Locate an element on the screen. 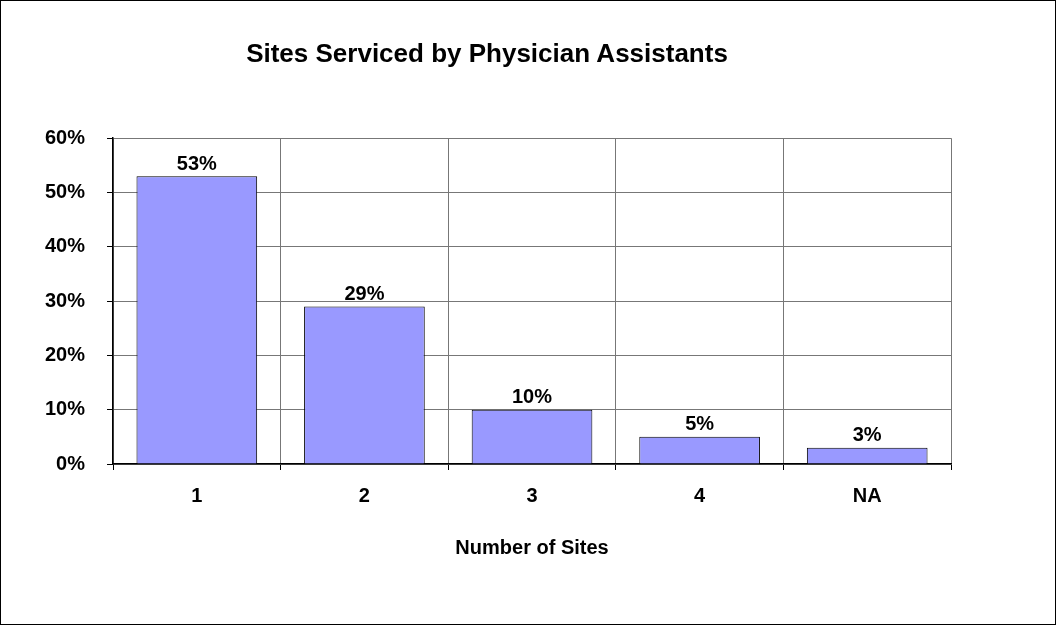 This screenshot has width=1056, height=625. y-tick-label: 30% is located at coordinates (65, 299).